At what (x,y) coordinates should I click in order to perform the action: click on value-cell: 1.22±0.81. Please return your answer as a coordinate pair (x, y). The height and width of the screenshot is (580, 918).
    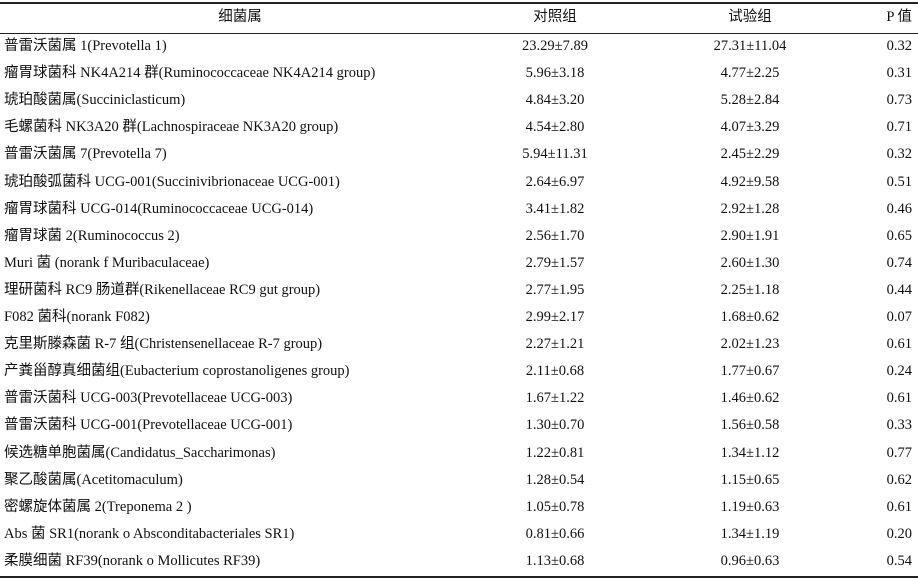
    Looking at the image, I should click on (555, 452).